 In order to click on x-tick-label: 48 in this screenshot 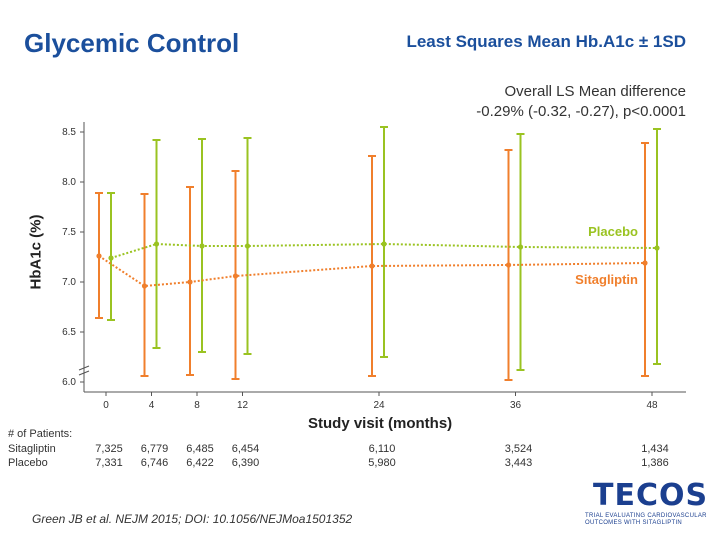, I will do `click(652, 405)`.